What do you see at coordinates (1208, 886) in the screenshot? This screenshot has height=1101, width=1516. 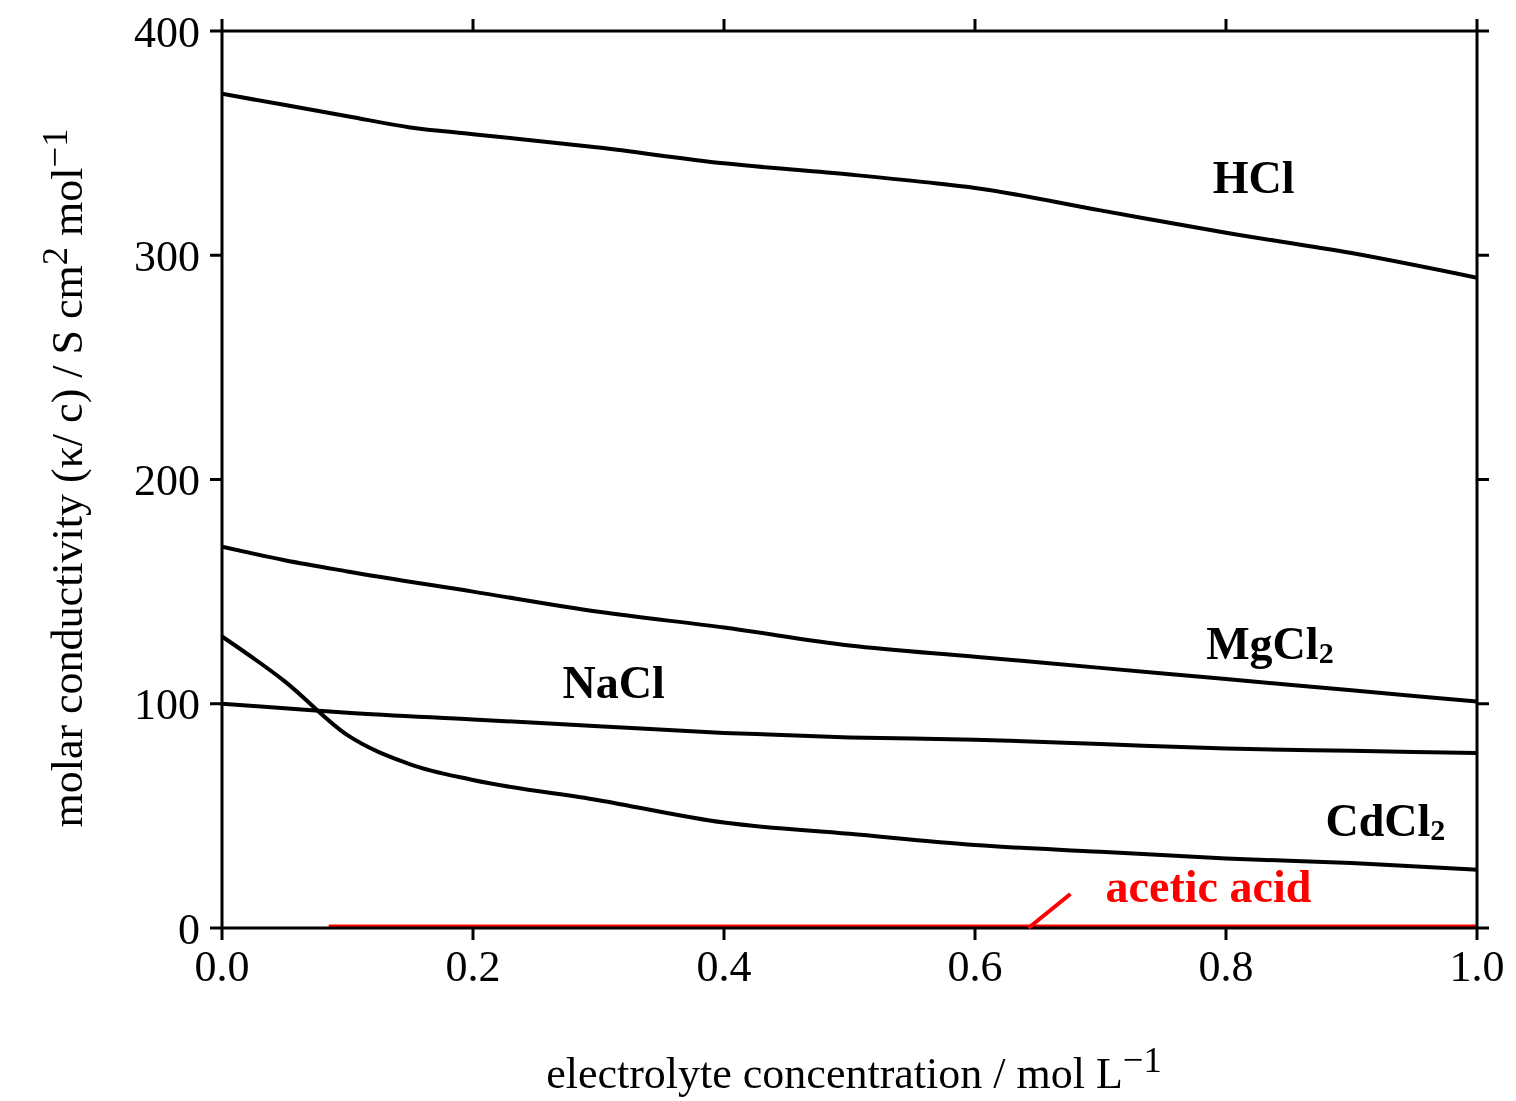 I see `legend-label: acetic acid` at bounding box center [1208, 886].